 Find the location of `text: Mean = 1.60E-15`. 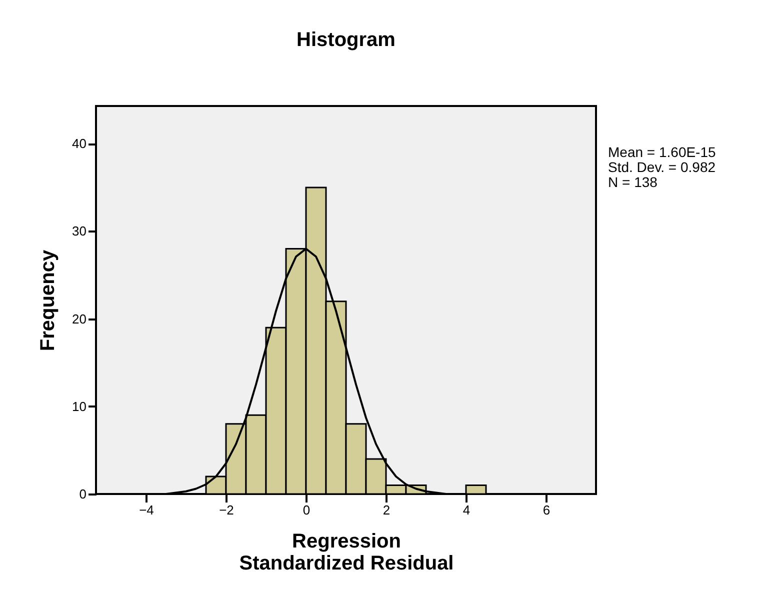

text: Mean = 1.60E-15 is located at coordinates (662, 152).